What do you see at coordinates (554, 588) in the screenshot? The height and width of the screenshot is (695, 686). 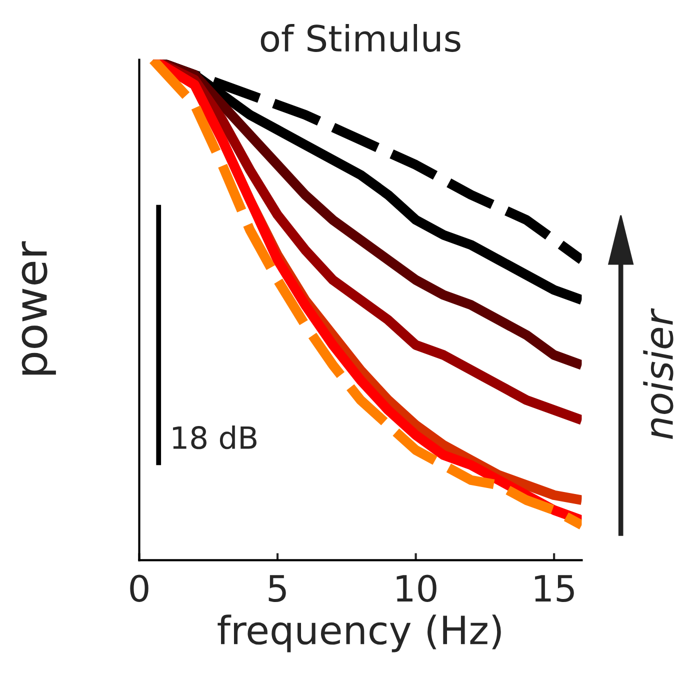 I see `x-tick-label: 15` at bounding box center [554, 588].